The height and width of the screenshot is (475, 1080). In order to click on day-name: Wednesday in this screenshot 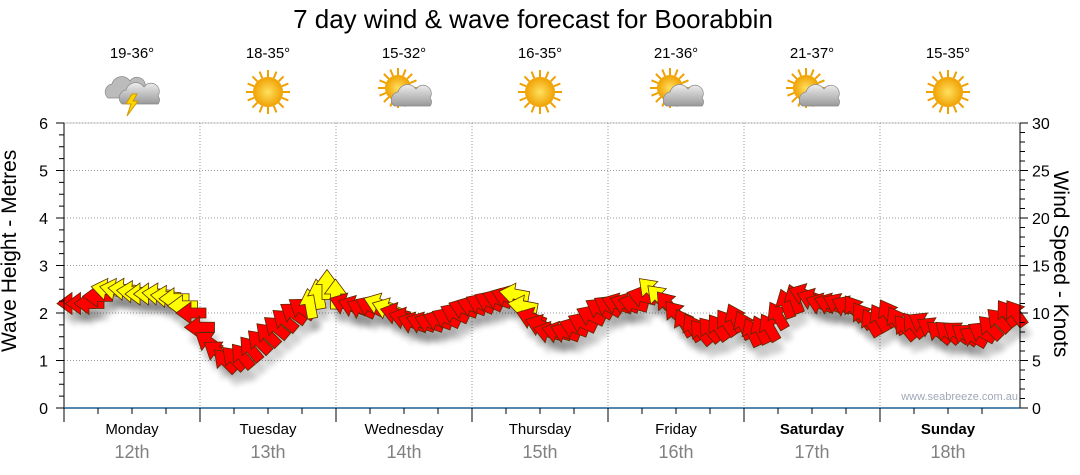, I will do `click(404, 429)`.